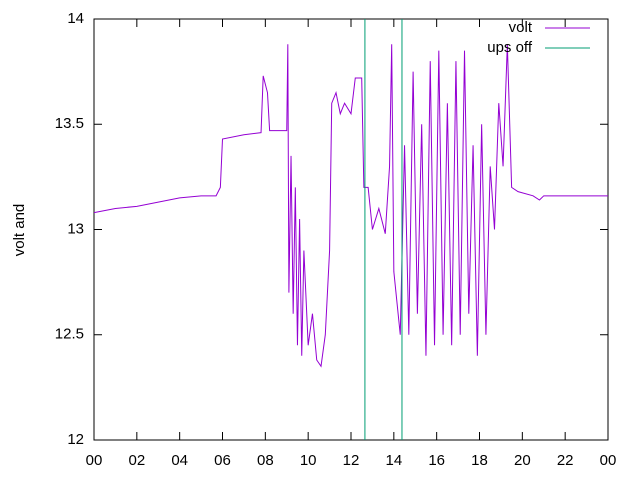  What do you see at coordinates (521, 27) in the screenshot?
I see `legend-label: volt` at bounding box center [521, 27].